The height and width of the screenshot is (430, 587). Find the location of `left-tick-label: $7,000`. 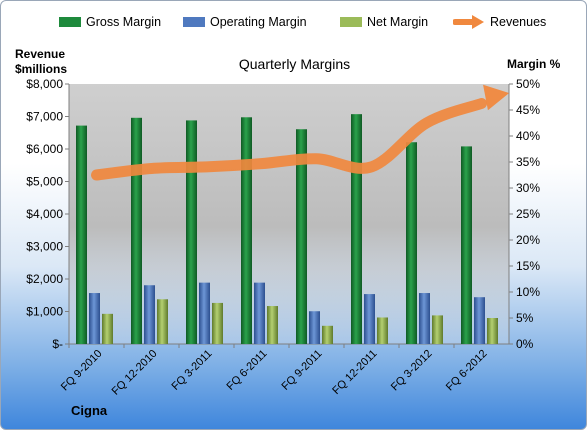

left-tick-label: $7,000 is located at coordinates (44, 117).